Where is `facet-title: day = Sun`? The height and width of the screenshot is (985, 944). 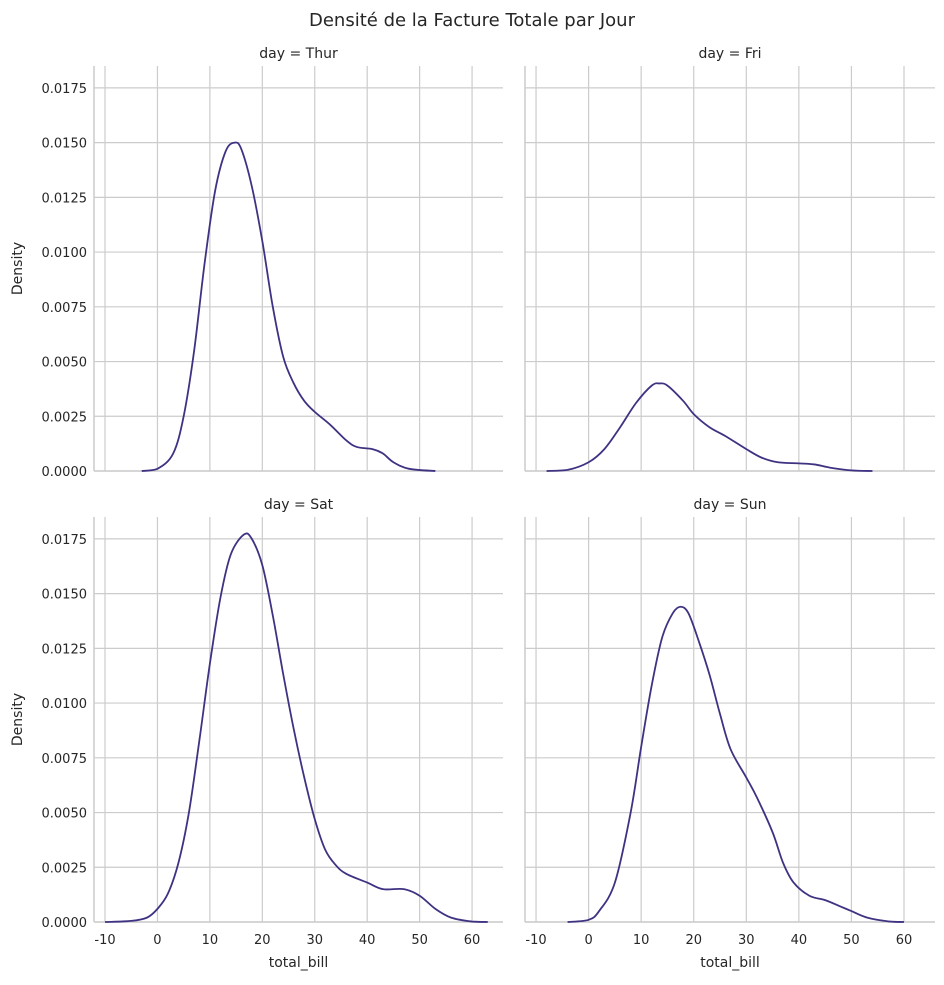
facet-title: day = Sun is located at coordinates (729, 505).